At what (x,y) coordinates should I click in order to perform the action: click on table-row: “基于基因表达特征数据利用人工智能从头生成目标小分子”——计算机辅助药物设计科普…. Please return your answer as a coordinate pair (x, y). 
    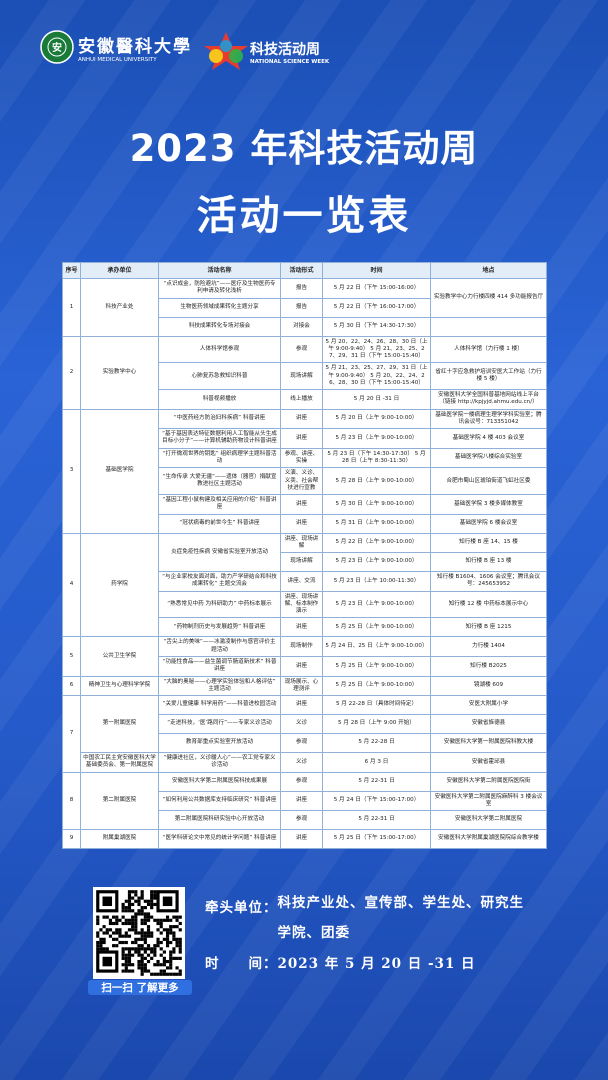
    Looking at the image, I should click on (305, 438).